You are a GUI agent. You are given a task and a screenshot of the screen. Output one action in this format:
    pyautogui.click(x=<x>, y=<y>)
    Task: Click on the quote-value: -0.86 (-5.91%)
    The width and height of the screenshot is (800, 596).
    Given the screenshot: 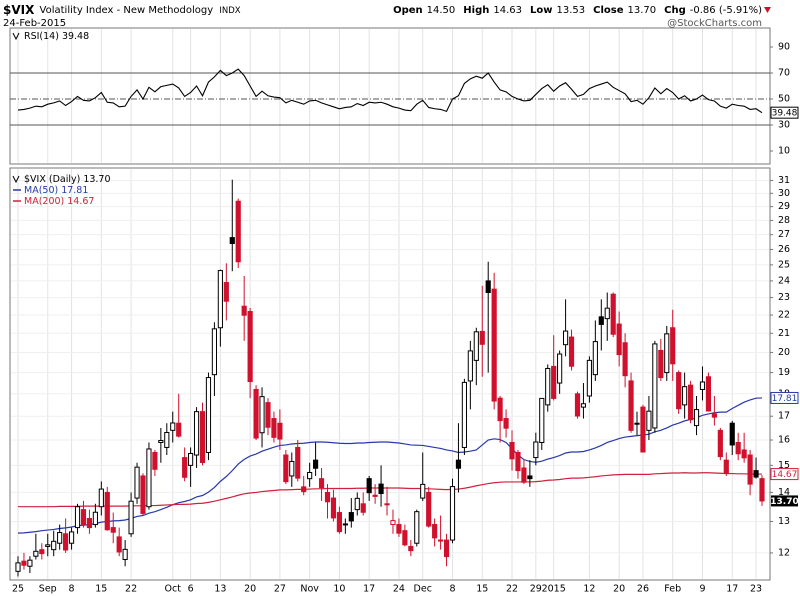 What is the action you would take?
    pyautogui.click(x=726, y=10)
    